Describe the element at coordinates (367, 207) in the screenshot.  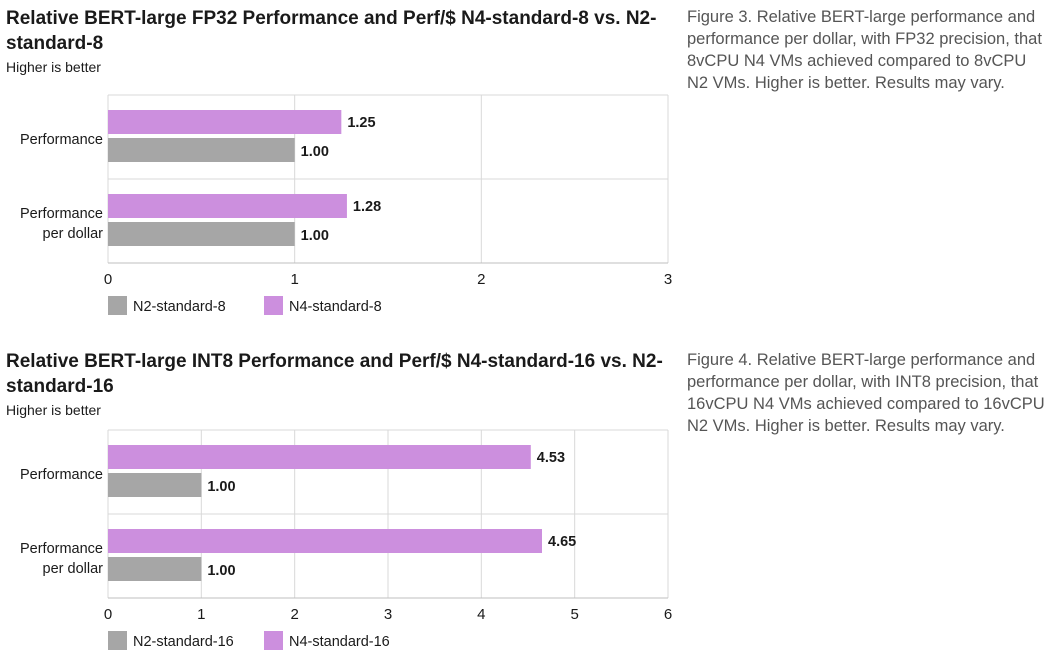
I see `data-label: 1.28` at that location.